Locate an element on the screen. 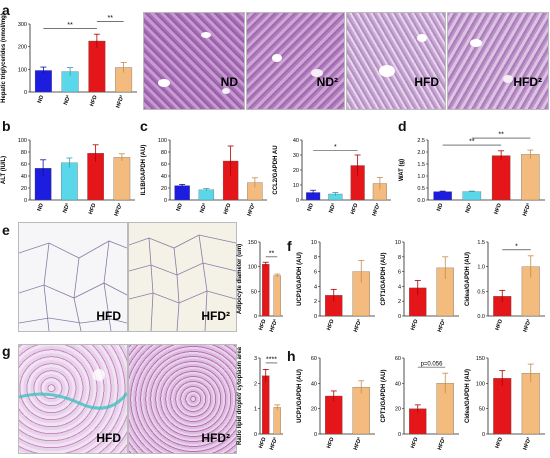 The image size is (550, 458). y-axis-label: WAT (g) is located at coordinates (402, 170).